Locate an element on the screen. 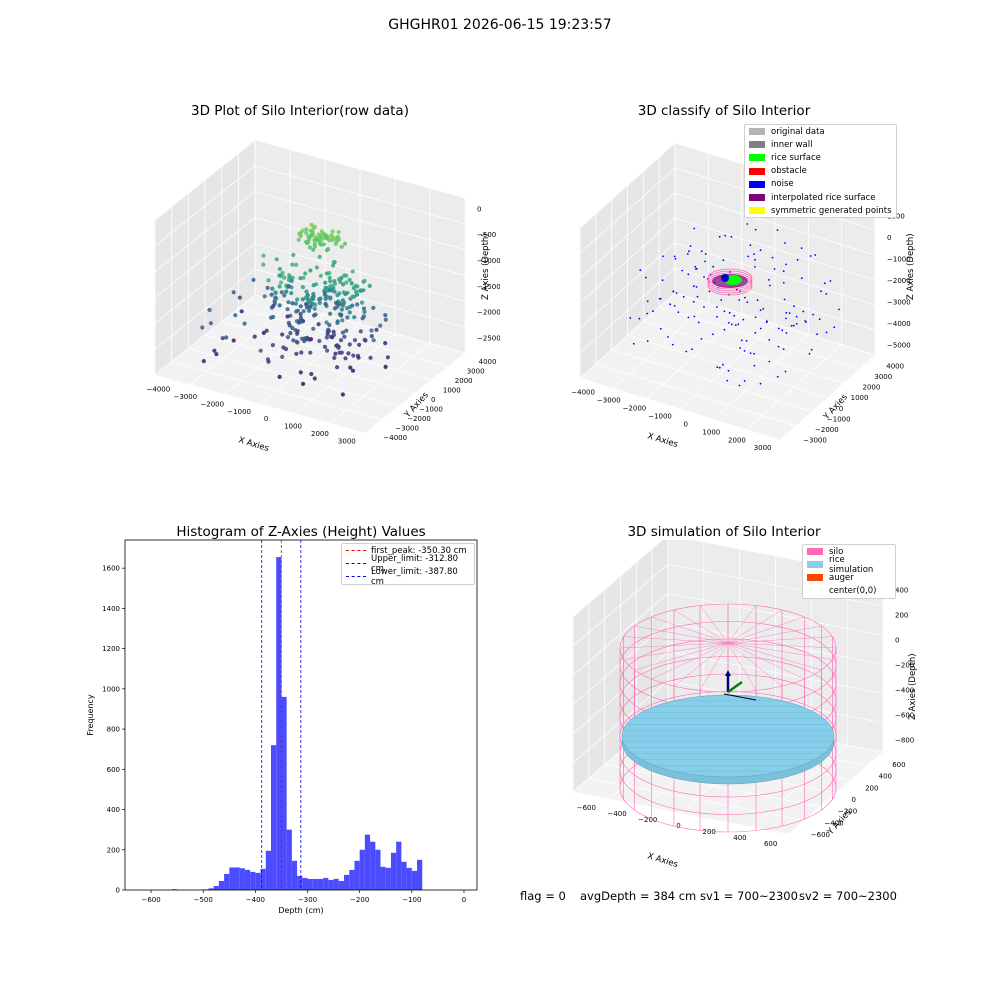  legend-label: obstacle is located at coordinates (789, 171).